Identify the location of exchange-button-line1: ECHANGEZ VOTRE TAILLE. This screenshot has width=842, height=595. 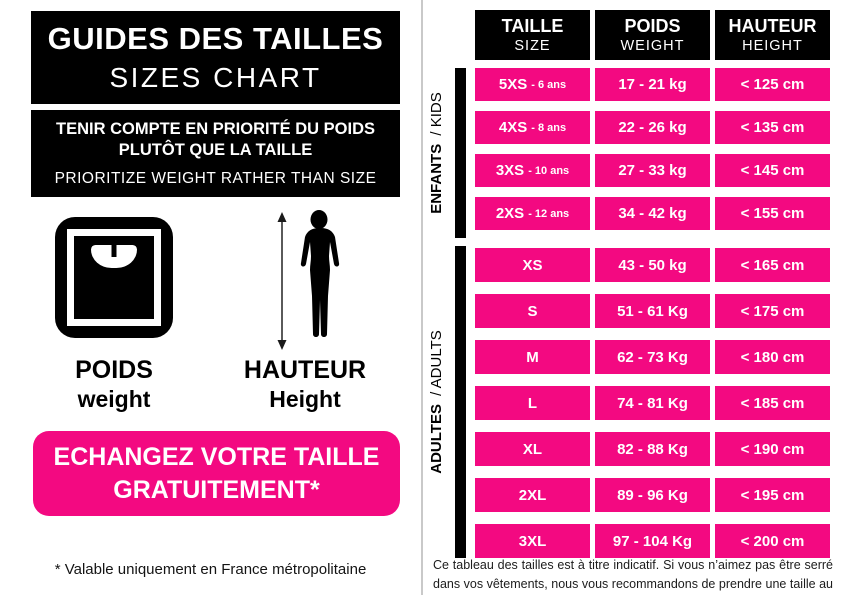
(216, 457).